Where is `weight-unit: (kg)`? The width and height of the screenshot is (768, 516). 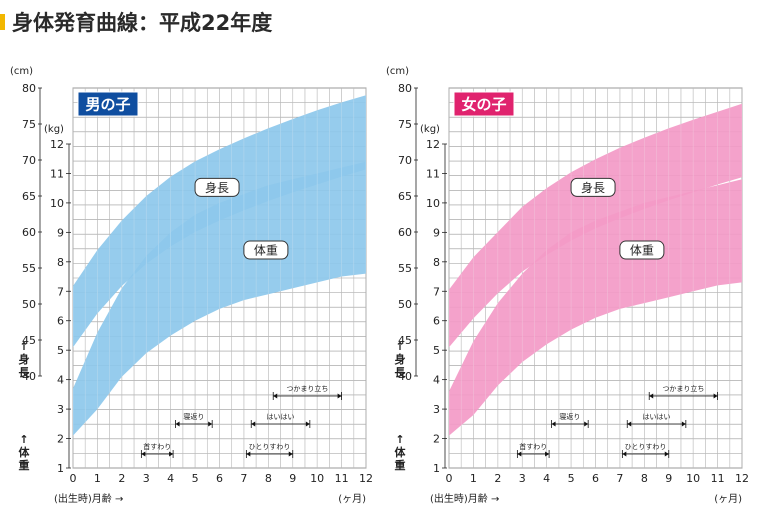 weight-unit: (kg) is located at coordinates (54, 129).